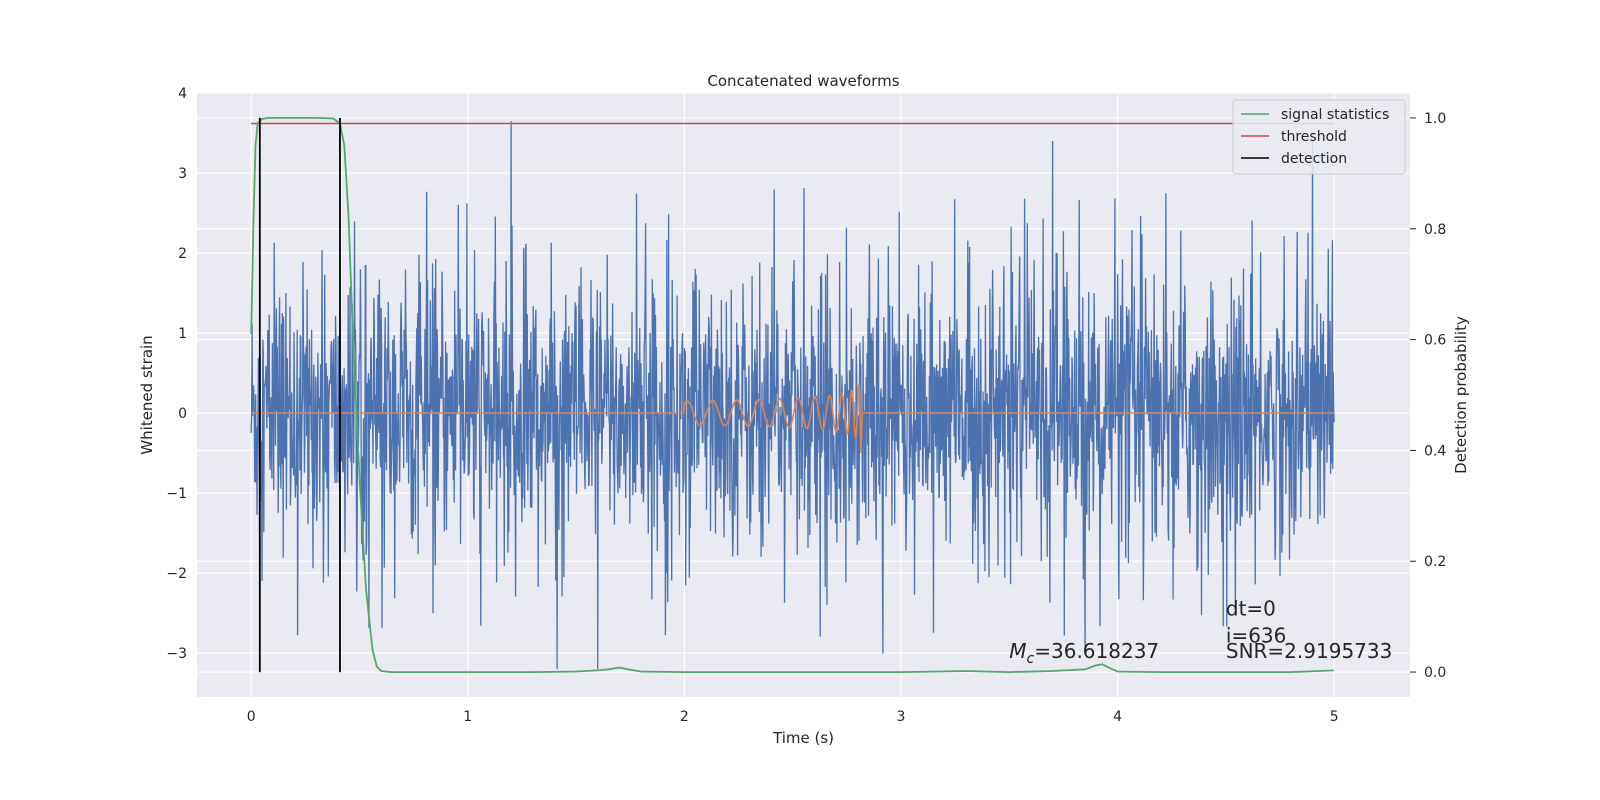 This screenshot has width=1600, height=800. What do you see at coordinates (176, 574) in the screenshot?
I see `y-left-tick-label: −2` at bounding box center [176, 574].